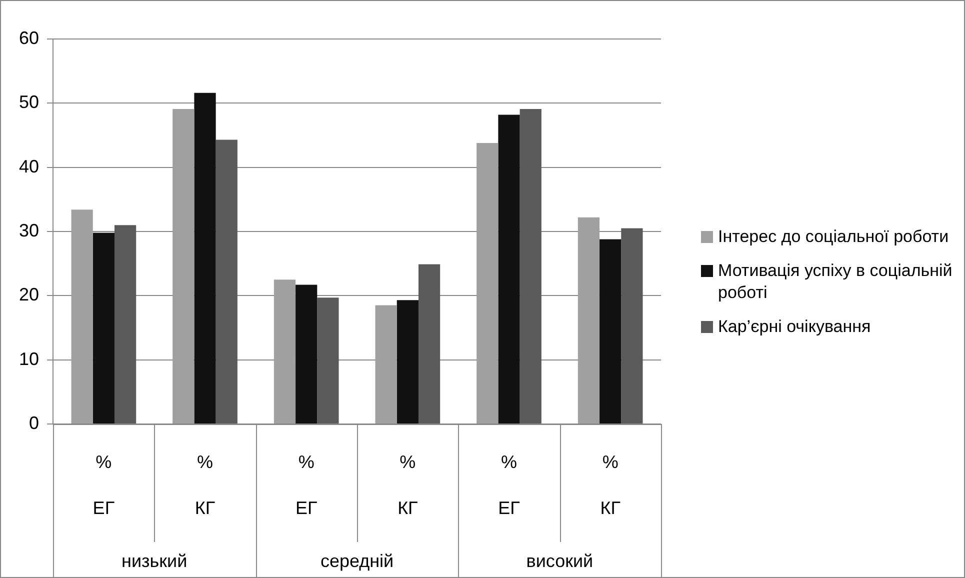 The width and height of the screenshot is (965, 578). I want to click on text: високий, so click(560, 560).